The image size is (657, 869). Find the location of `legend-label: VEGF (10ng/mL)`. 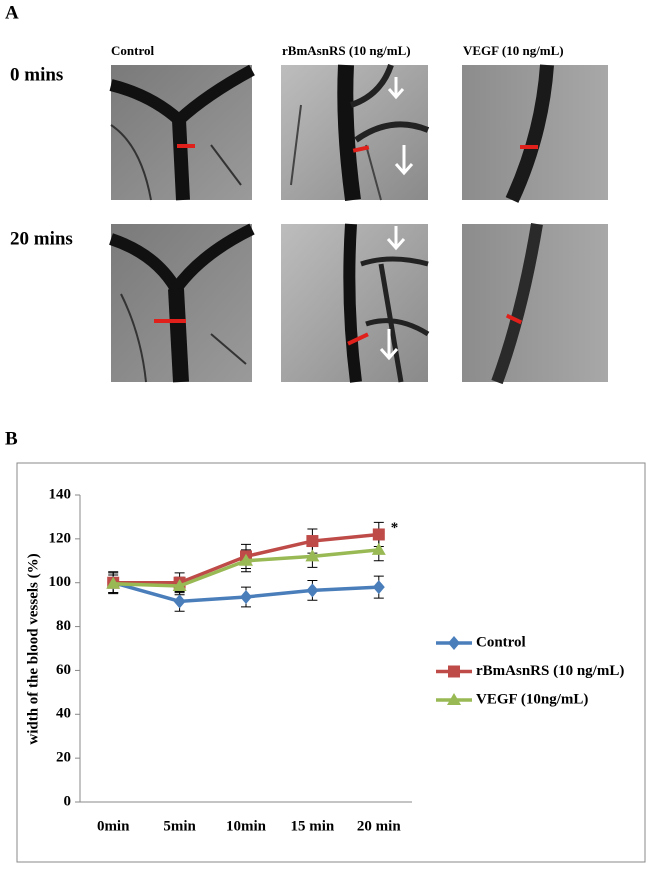

legend-label: VEGF (10ng/mL) is located at coordinates (532, 699).